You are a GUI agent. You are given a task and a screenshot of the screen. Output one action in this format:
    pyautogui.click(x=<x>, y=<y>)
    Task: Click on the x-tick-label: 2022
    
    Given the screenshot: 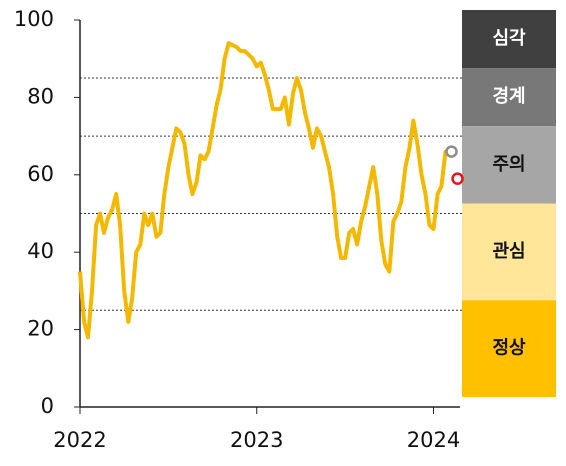 What is the action you would take?
    pyautogui.click(x=79, y=440)
    